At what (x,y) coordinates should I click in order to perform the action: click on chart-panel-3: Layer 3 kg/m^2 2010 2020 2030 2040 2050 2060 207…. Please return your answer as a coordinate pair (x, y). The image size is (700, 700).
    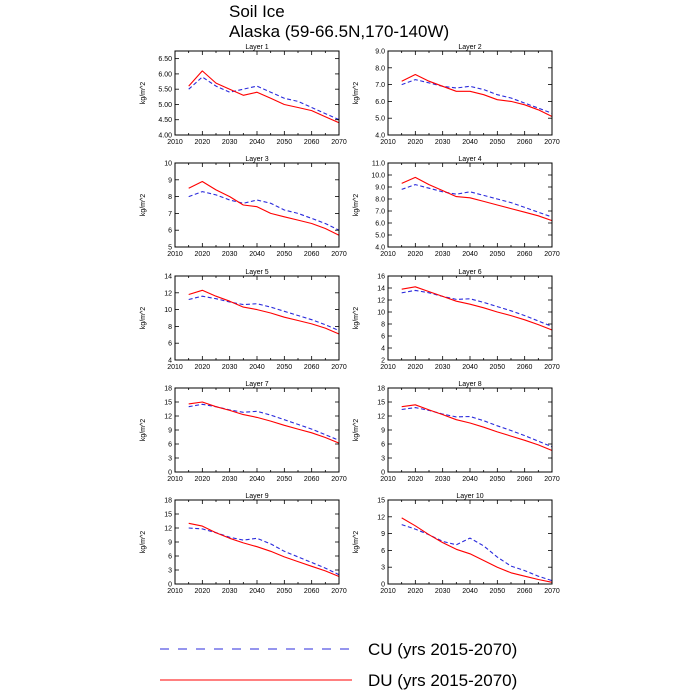
    Looking at the image, I should click on (243, 207).